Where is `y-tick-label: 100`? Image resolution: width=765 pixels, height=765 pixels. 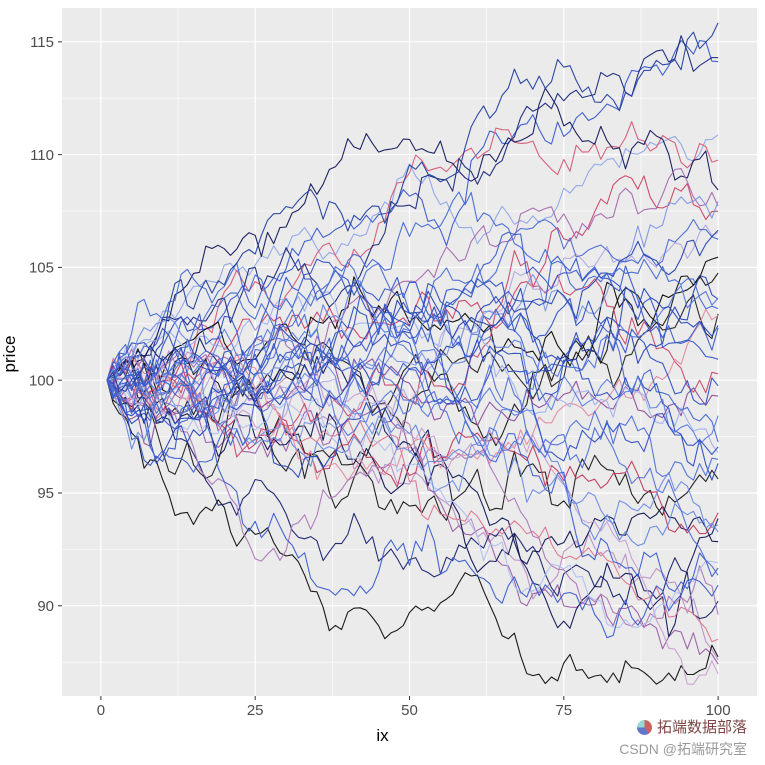 y-tick-label: 100 is located at coordinates (41, 380).